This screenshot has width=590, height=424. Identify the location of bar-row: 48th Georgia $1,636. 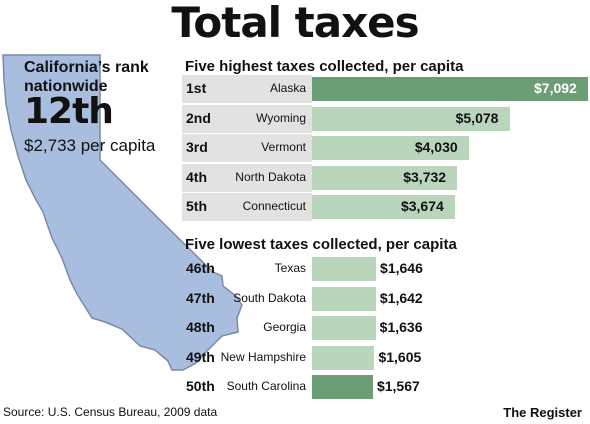
(386, 328).